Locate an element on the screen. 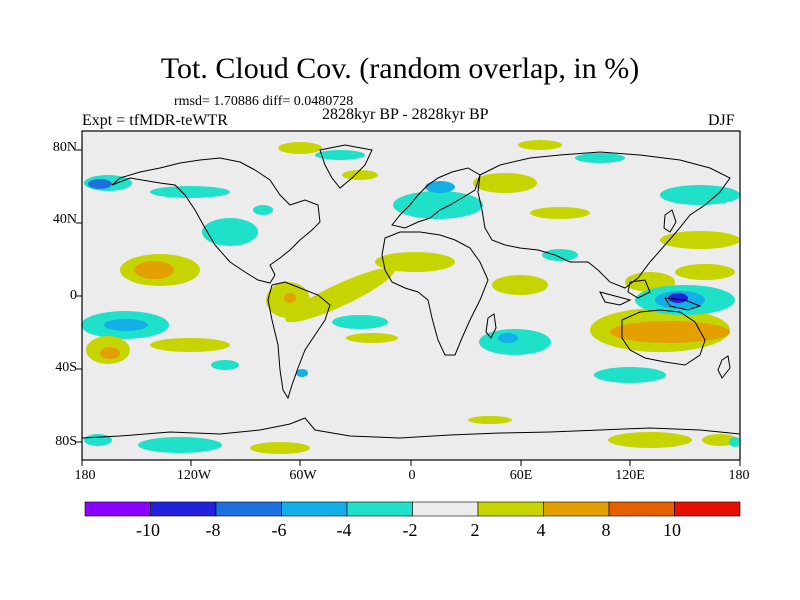 Image resolution: width=800 pixels, height=600 pixels. stats-text: rmsd= 1.70886 diff= 0.0480728 is located at coordinates (264, 101).